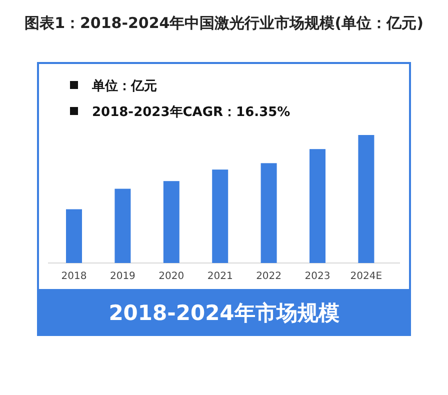 Image resolution: width=448 pixels, height=395 pixels. Describe the element at coordinates (224, 313) in the screenshot. I see `text: 2018-2024年市场规模` at that location.